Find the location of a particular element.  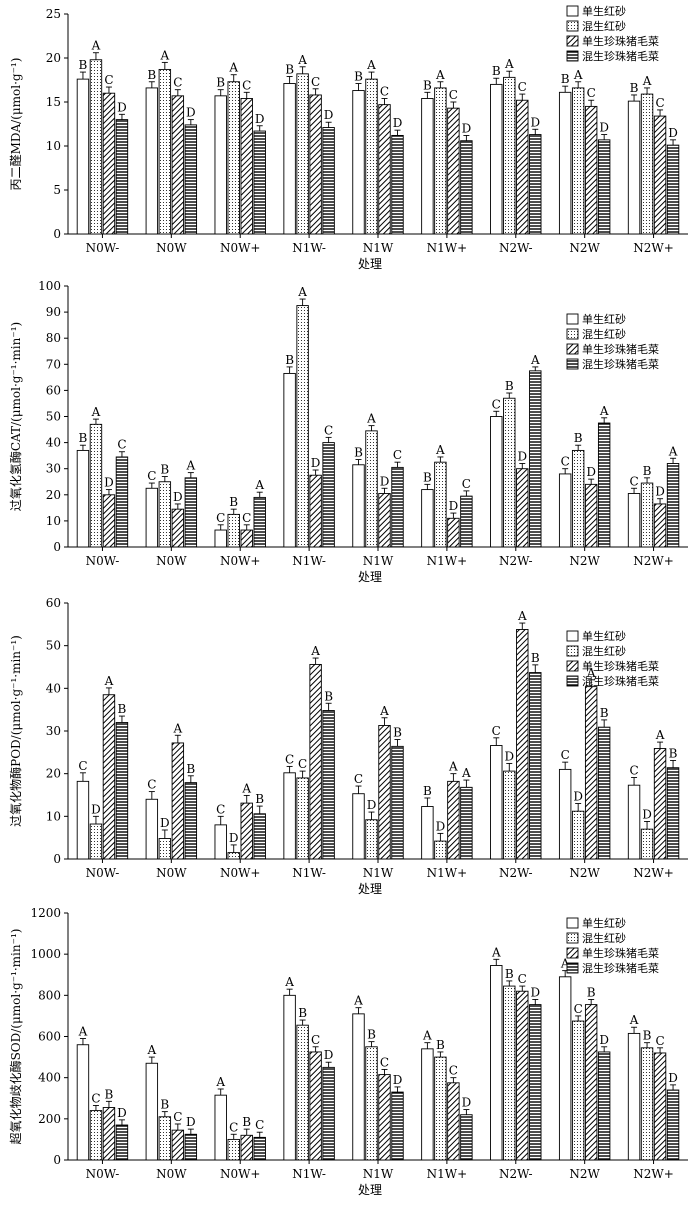

y-tick-label: 200 is located at coordinates (49, 1119).